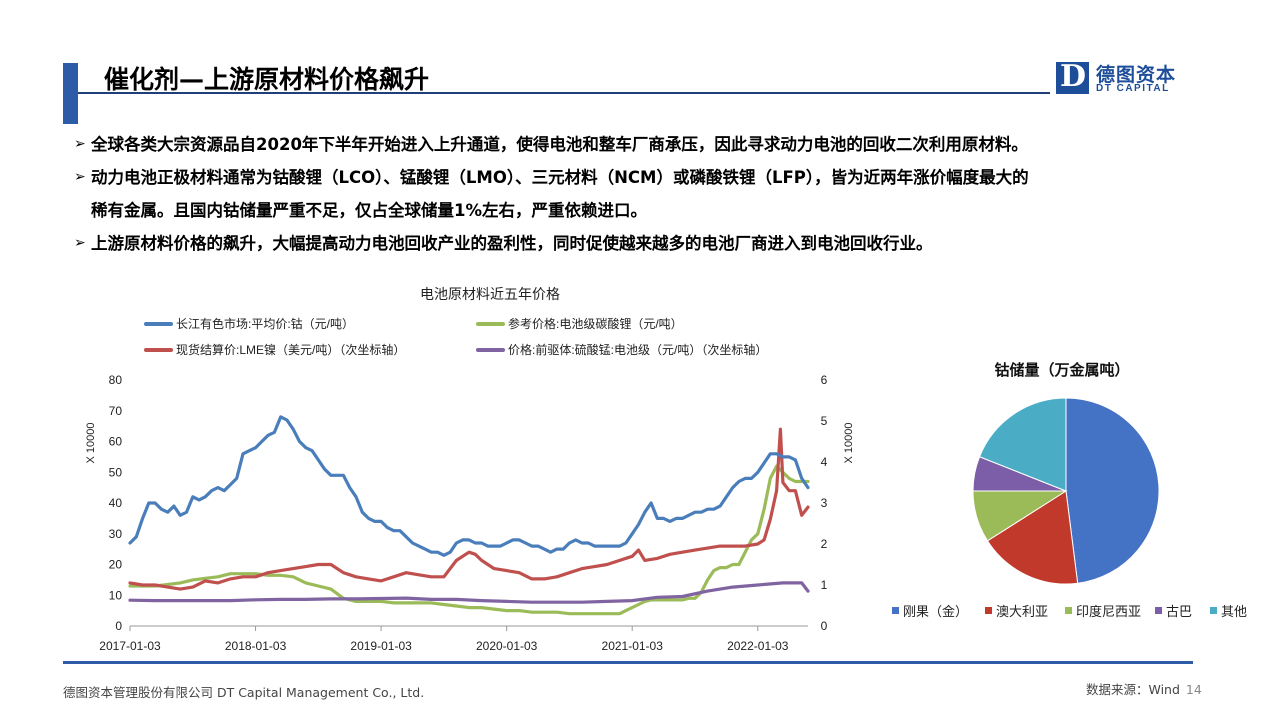 Image resolution: width=1280 pixels, height=720 pixels. Describe the element at coordinates (758, 646) in the screenshot. I see `x-tick-label: 2022-01-03` at that location.